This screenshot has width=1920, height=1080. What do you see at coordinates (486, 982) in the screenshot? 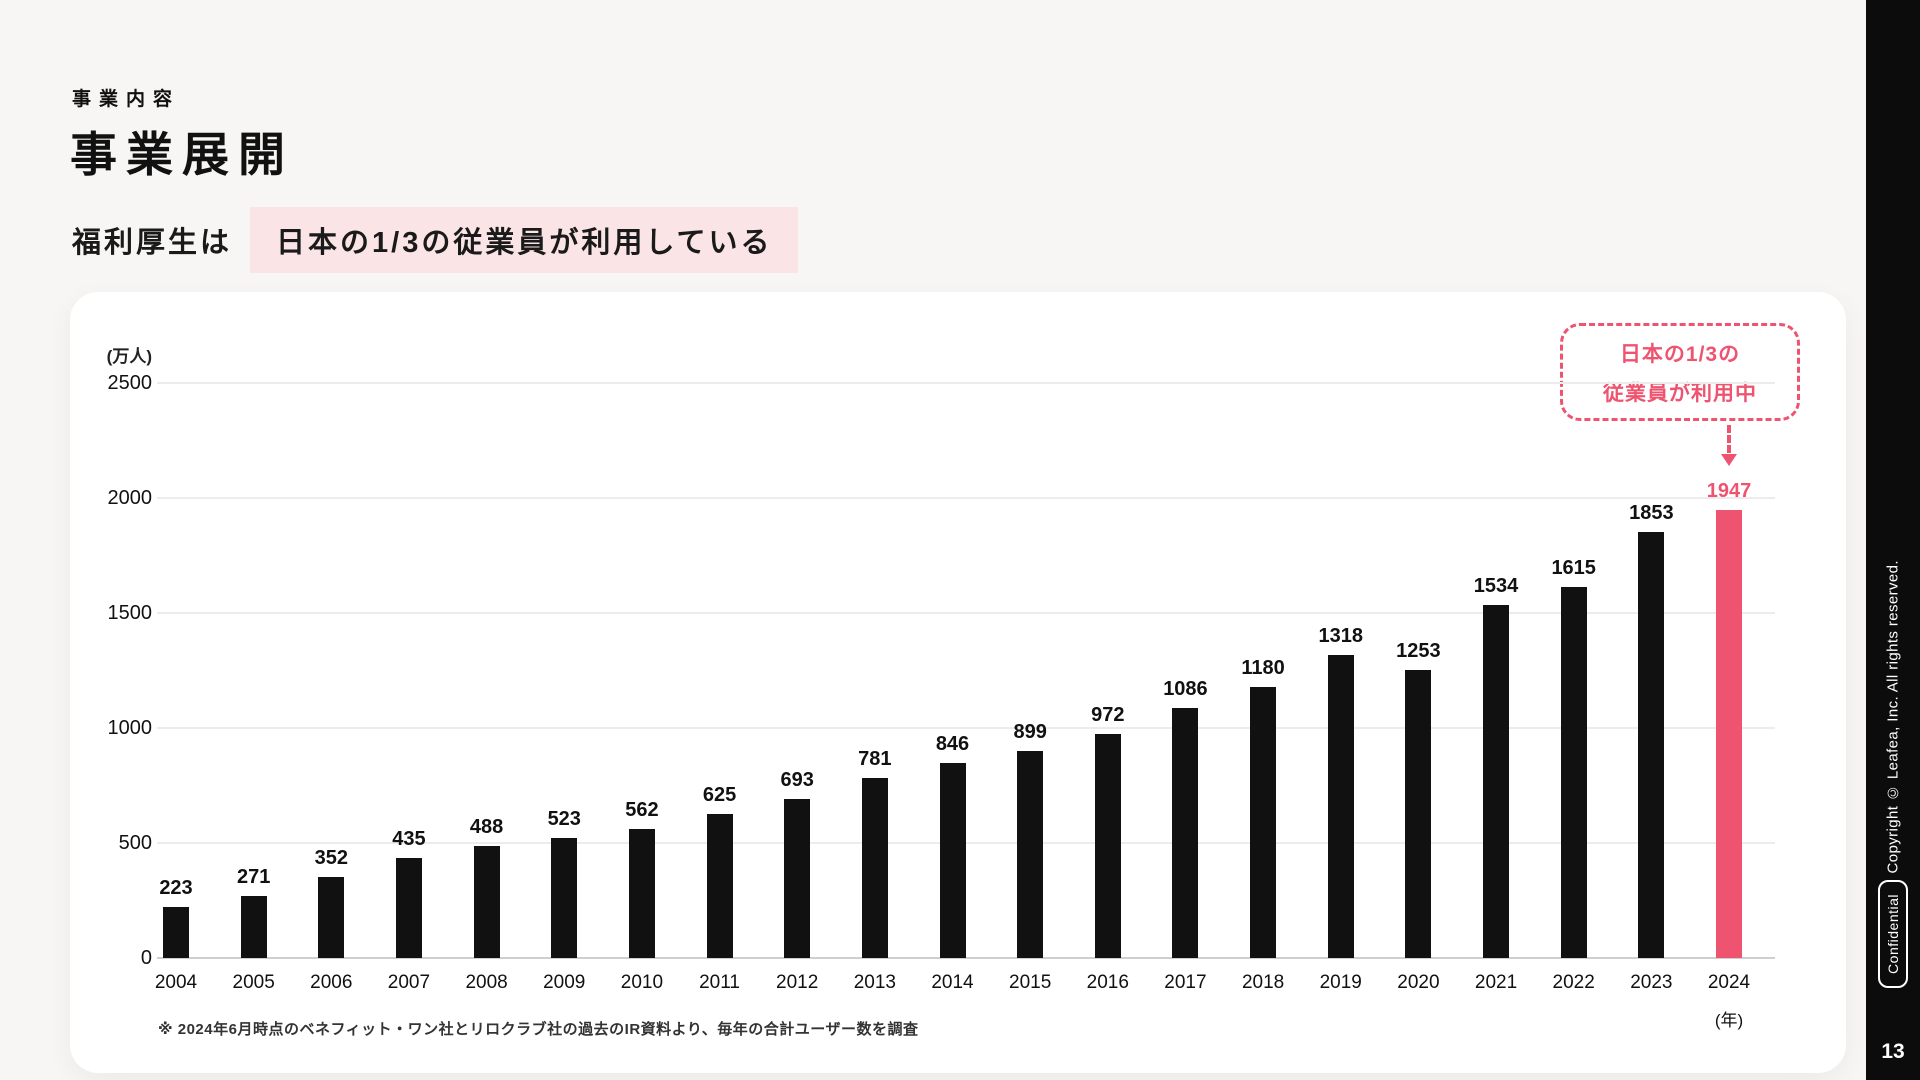
I see `x-tick-label: 2008` at bounding box center [486, 982].